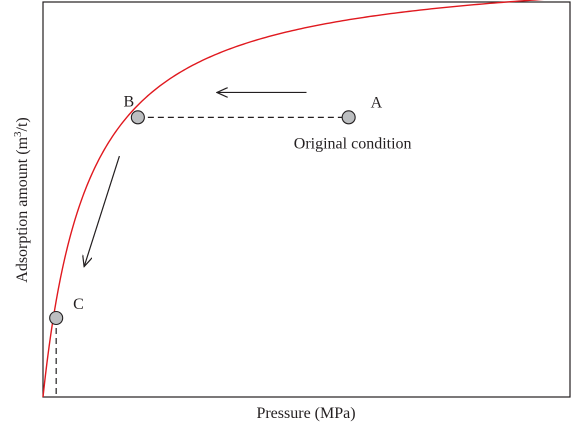  Describe the element at coordinates (22, 124) in the screenshot. I see `y-axis-label-tail: /t)` at that location.